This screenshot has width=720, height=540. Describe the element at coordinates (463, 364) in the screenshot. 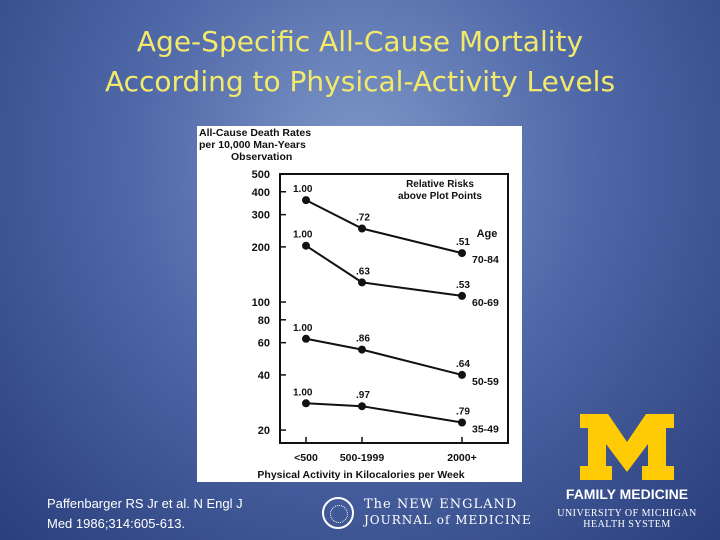

I see `relative-risk-label: .64` at that location.